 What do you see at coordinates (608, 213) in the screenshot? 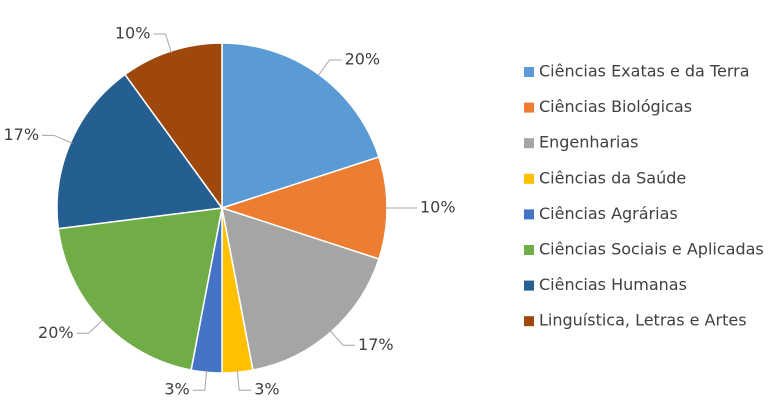
I see `legend-label: Ciências Agrárias` at bounding box center [608, 213].